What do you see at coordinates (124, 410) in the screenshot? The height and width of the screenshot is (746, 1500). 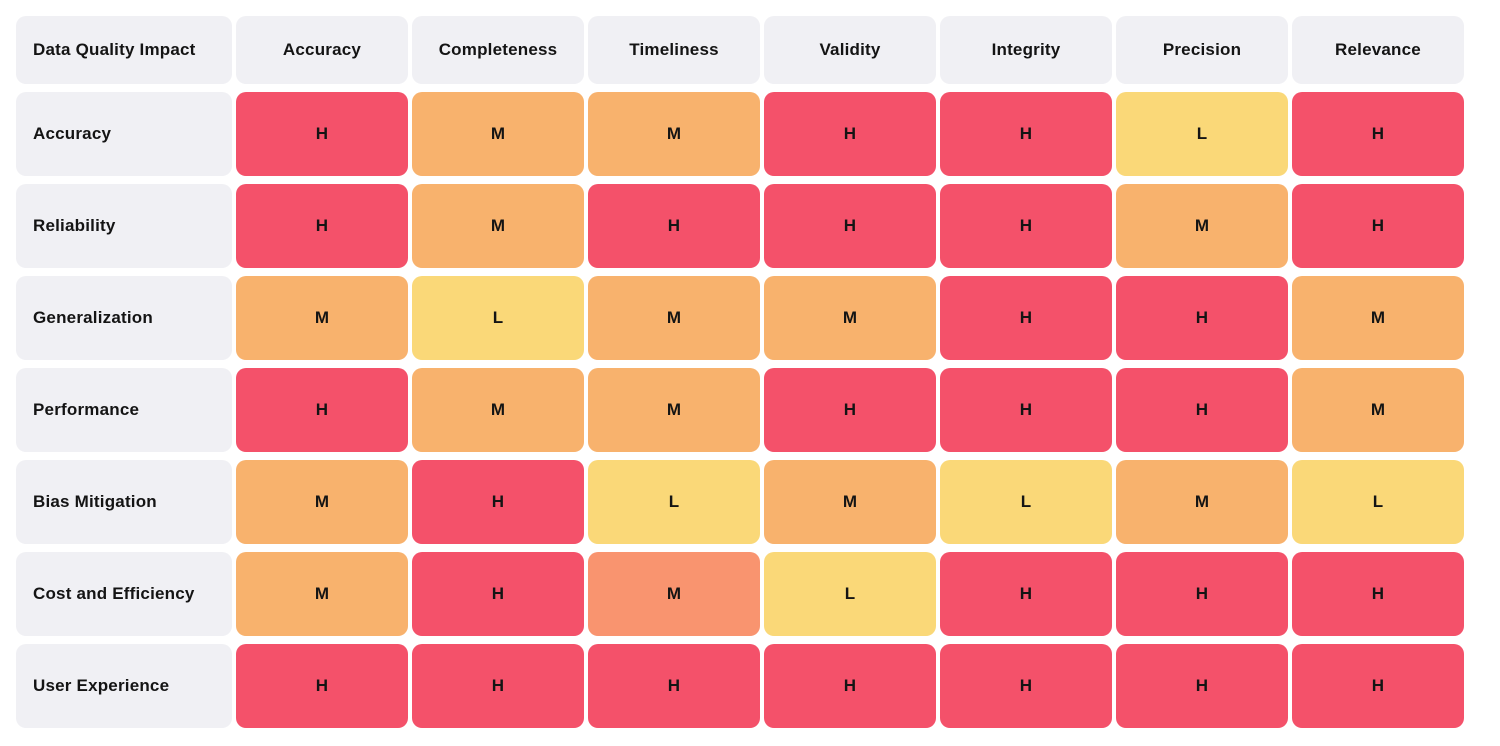 I see `row-label-performance: Performance` at bounding box center [124, 410].